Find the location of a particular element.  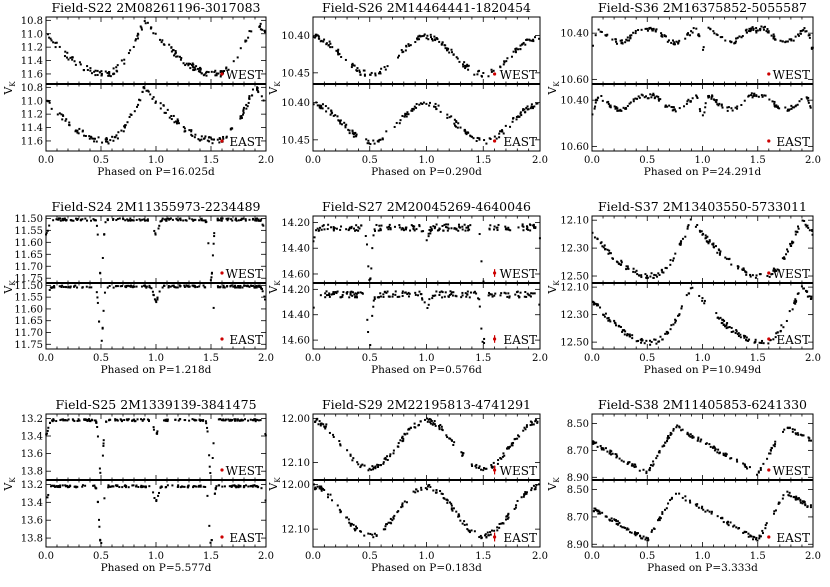

y-tick-label: 14.20 is located at coordinates (295, 223).